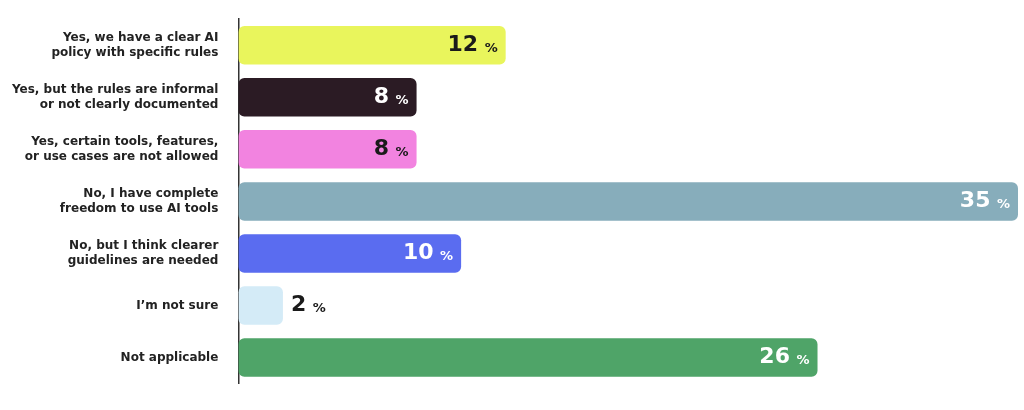  Describe the element at coordinates (135, 44) in the screenshot. I see `y-tick-label: Yes, we have a clear AI policy with specific rules` at that location.